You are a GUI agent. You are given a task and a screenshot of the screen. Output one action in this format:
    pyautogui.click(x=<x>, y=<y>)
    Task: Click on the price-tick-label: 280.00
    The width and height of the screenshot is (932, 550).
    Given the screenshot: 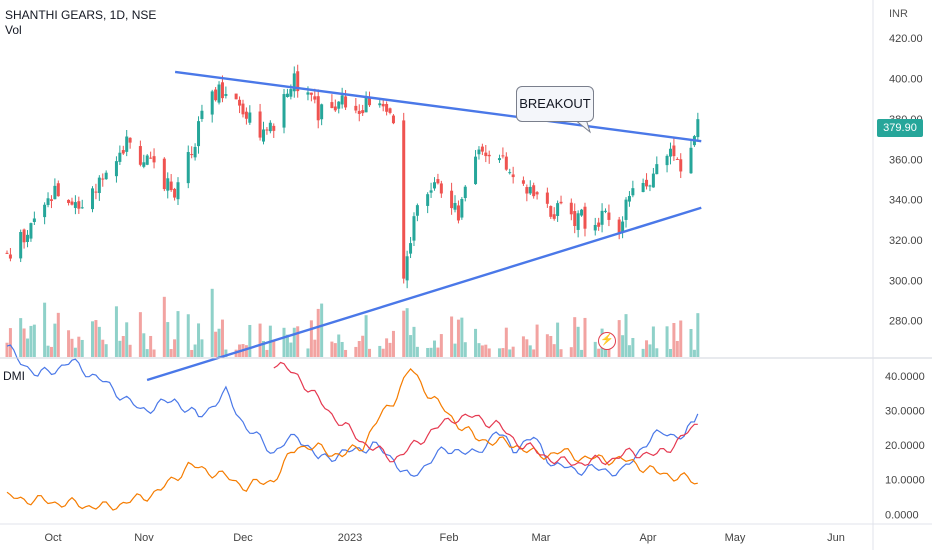 What is the action you would take?
    pyautogui.click(x=906, y=322)
    